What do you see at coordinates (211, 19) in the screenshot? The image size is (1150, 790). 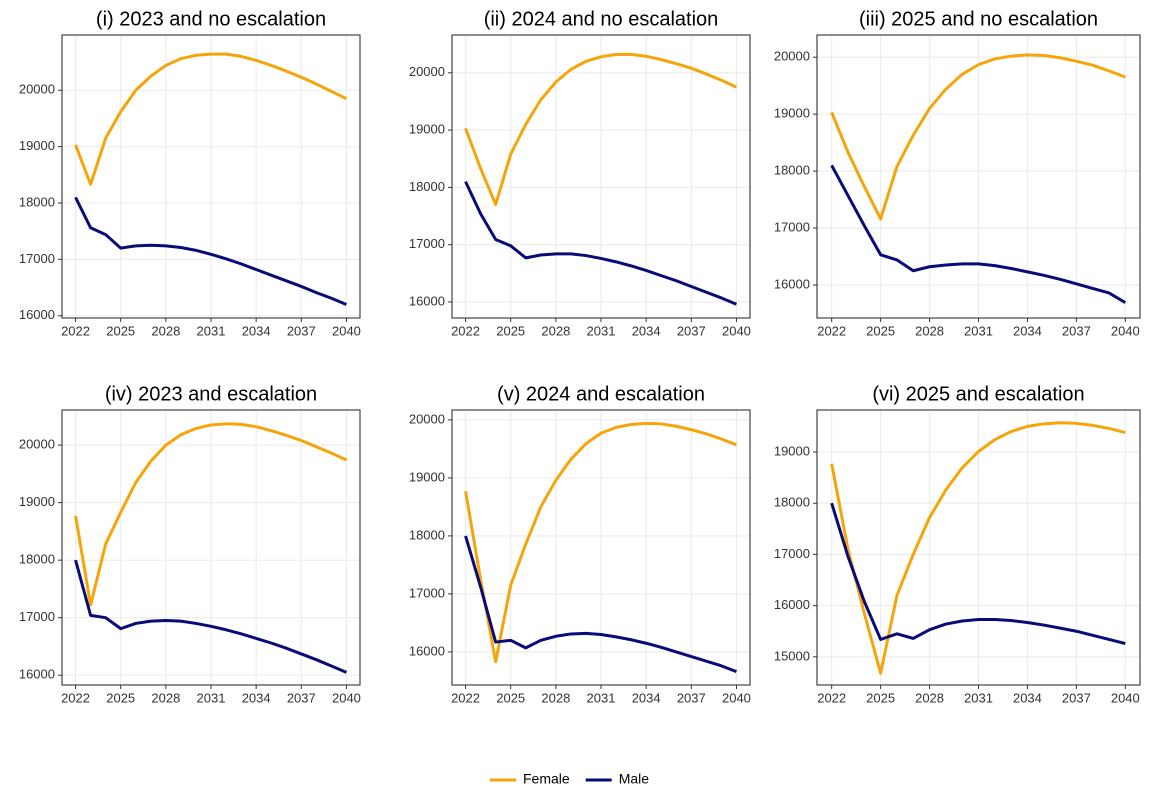 I see `panel-title: (i) 2023 and no escalation` at bounding box center [211, 19].